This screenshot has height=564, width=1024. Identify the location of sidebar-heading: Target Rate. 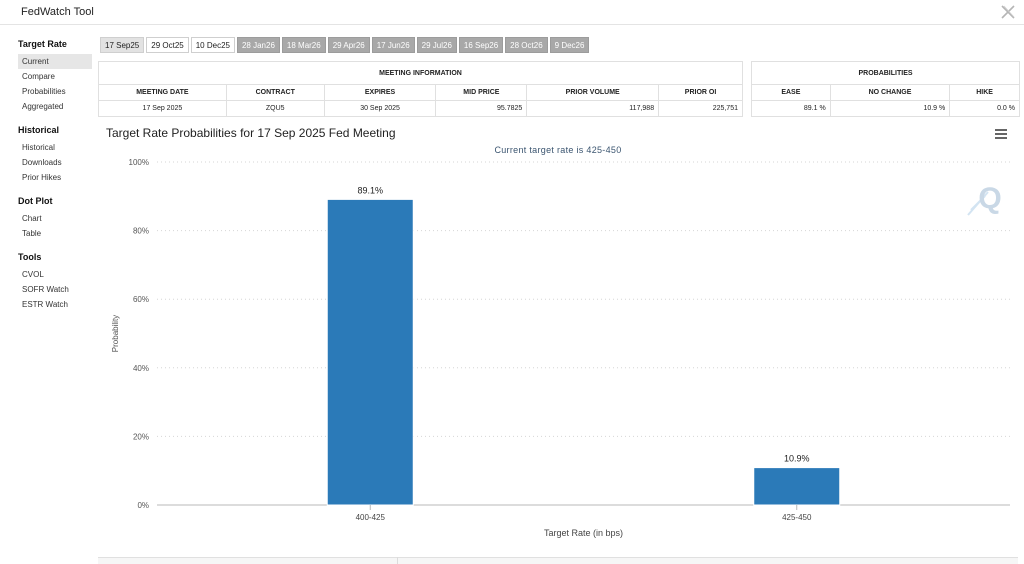
(42, 44).